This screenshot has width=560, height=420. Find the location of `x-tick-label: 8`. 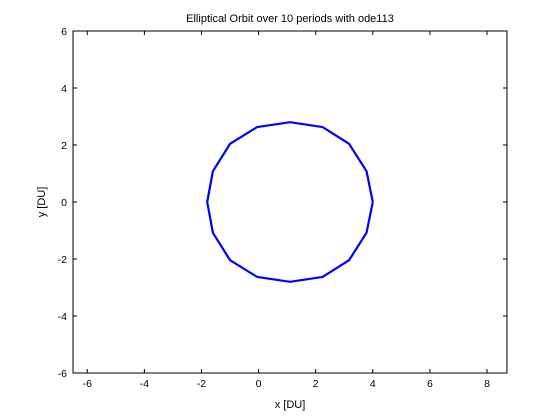

x-tick-label: 8 is located at coordinates (487, 384).